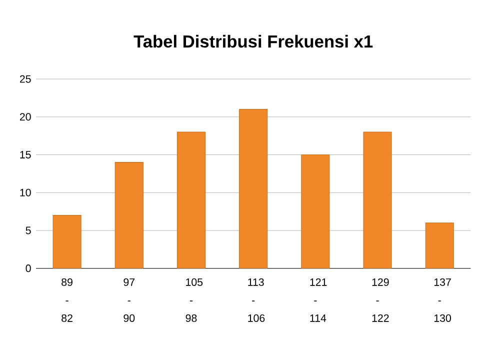 The height and width of the screenshot is (351, 487). I want to click on y-tick-label: 10, so click(25, 192).